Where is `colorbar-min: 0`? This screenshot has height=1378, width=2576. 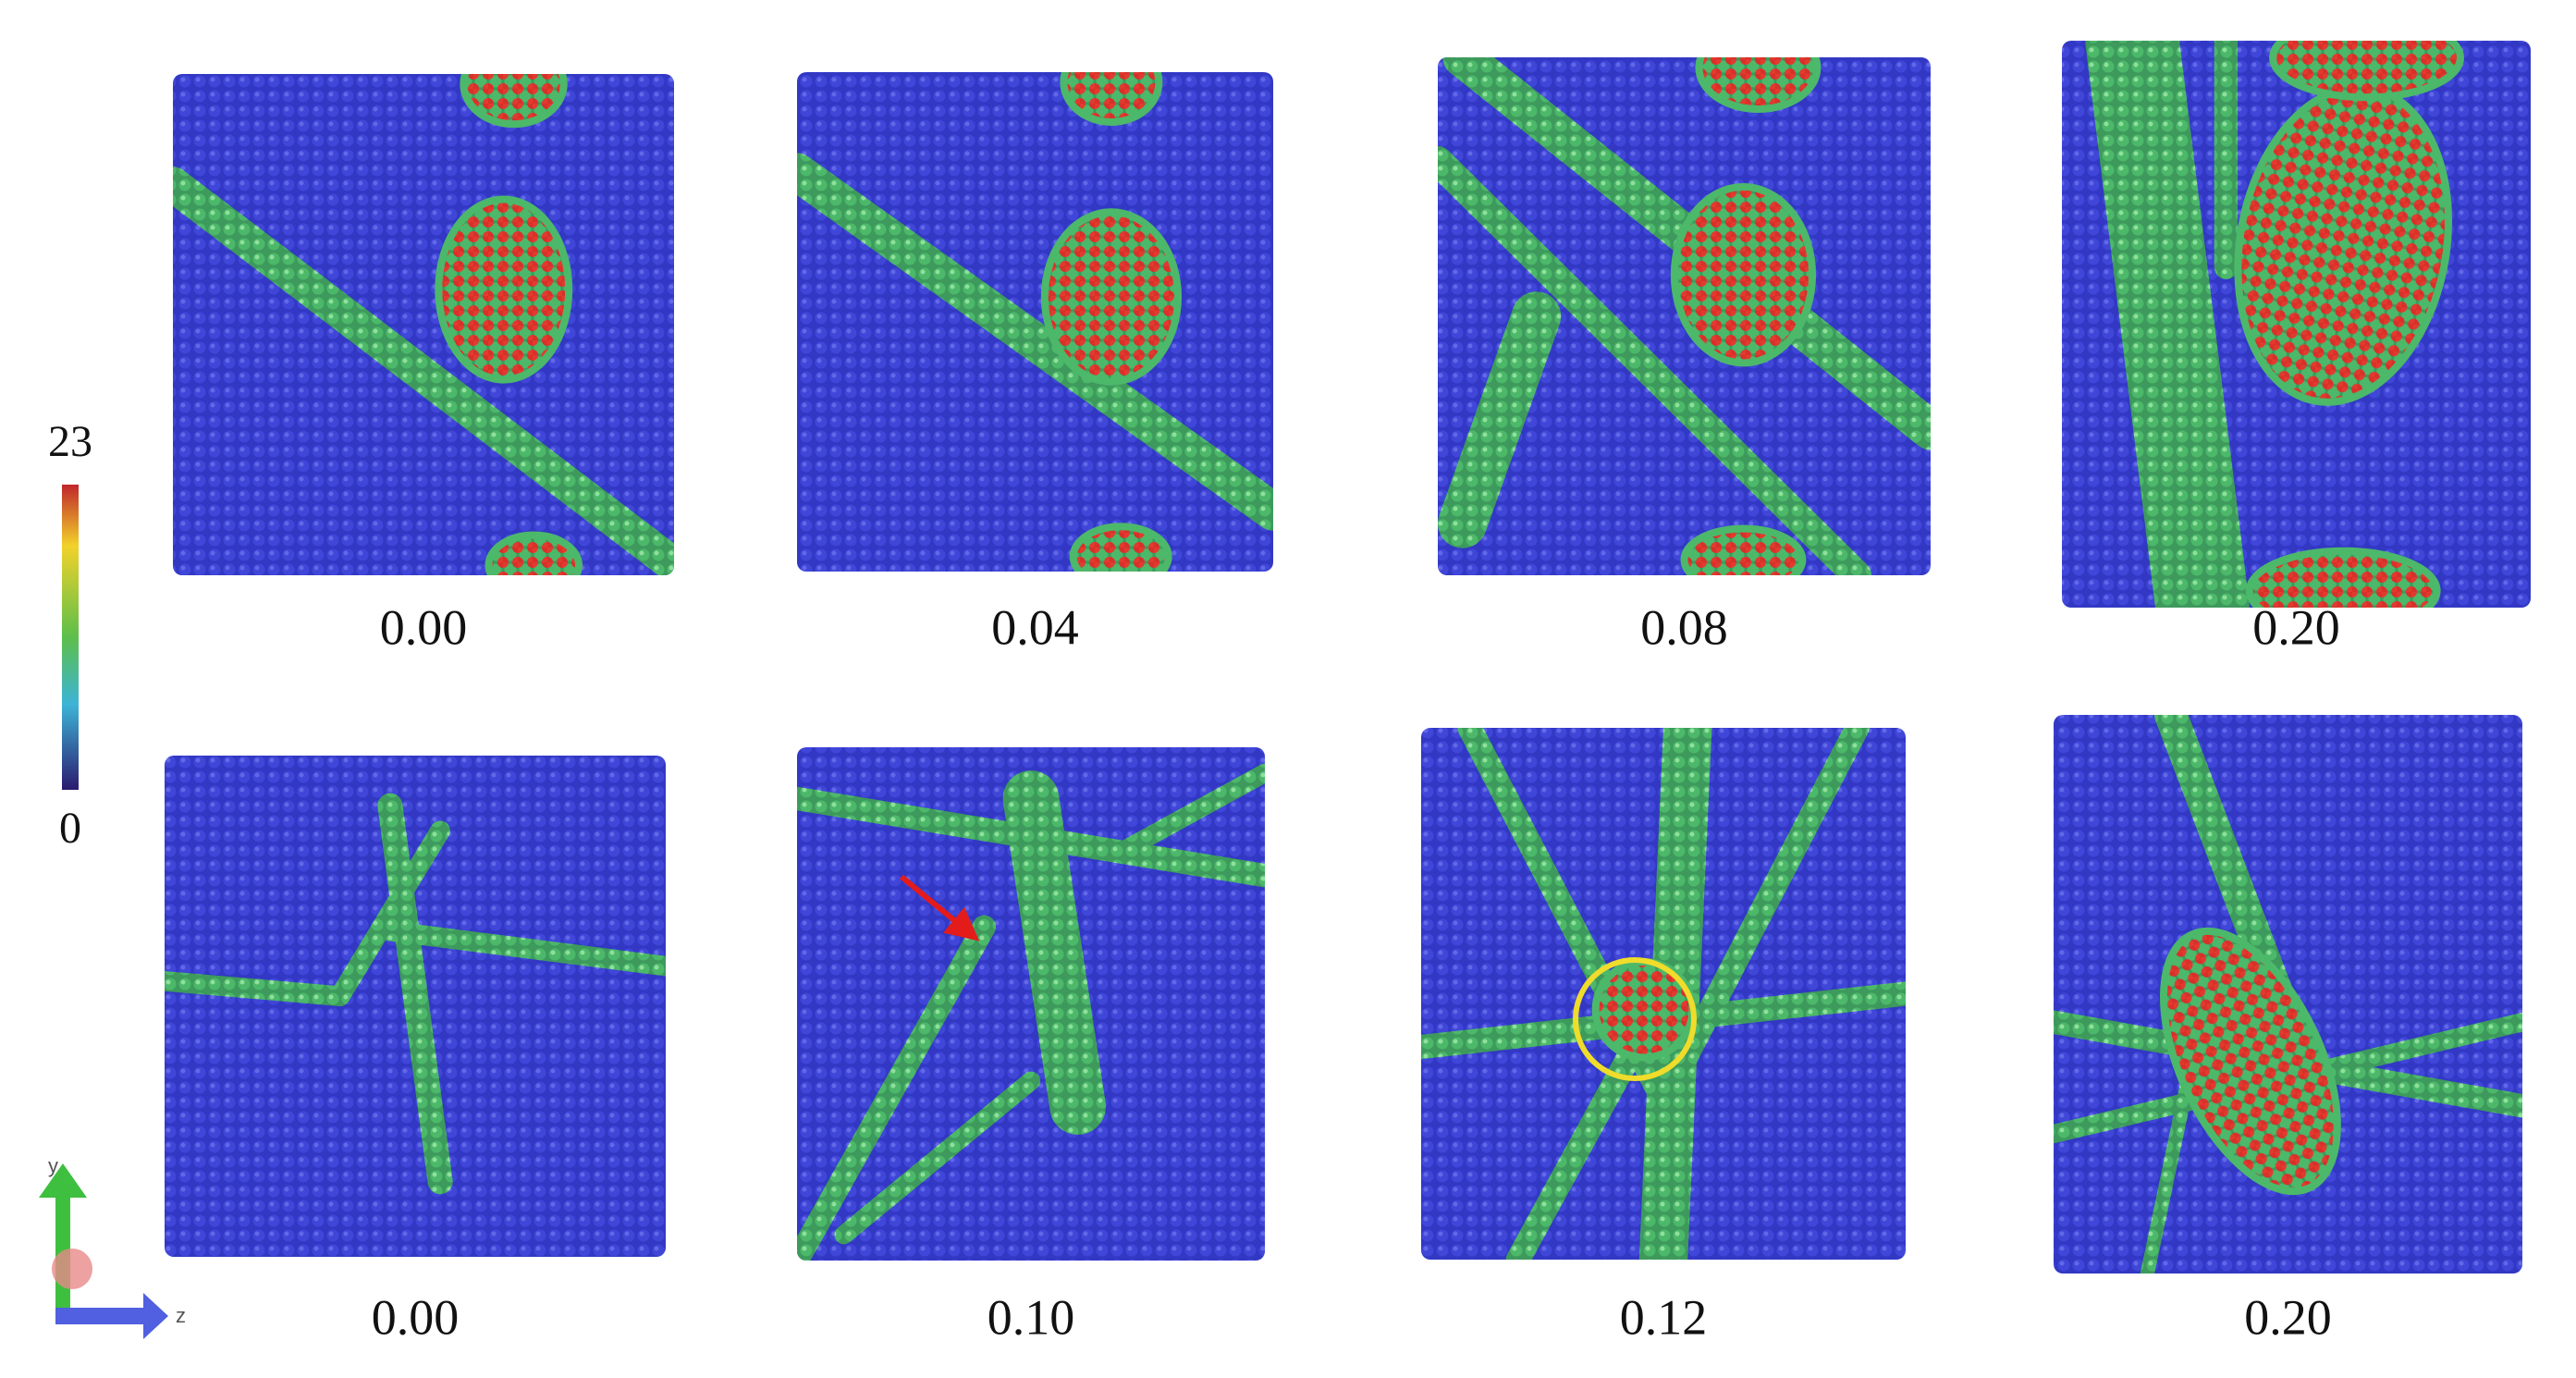 colorbar-min: 0 is located at coordinates (70, 828).